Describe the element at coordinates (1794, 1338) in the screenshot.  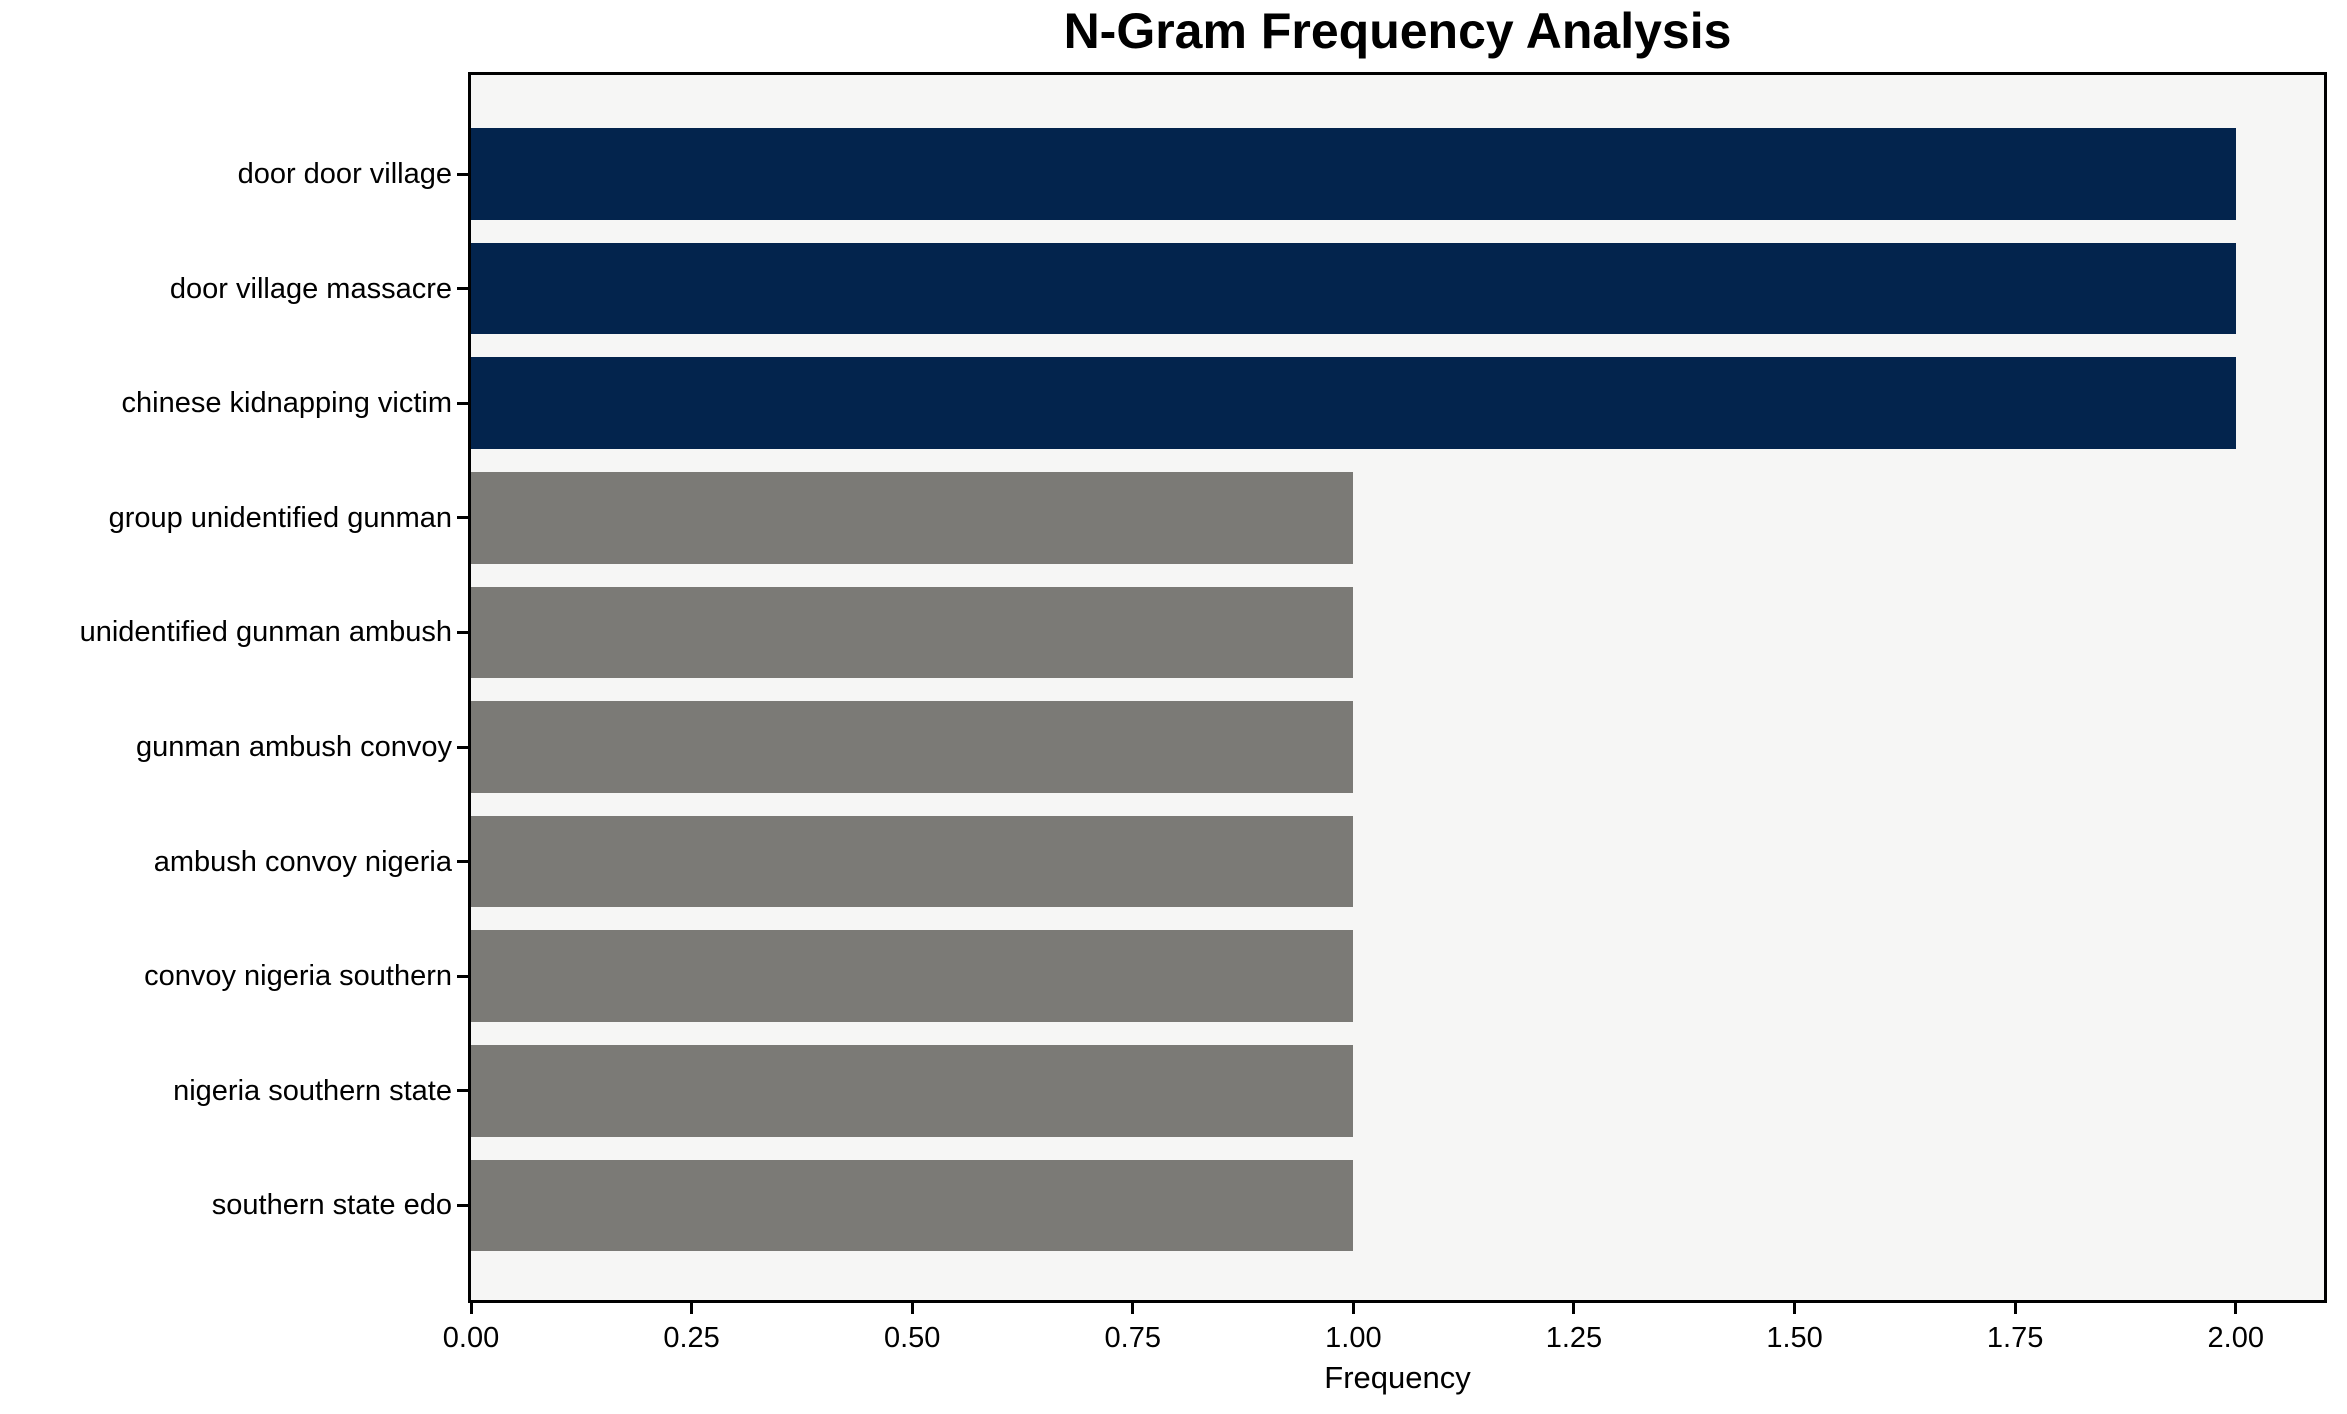
I see `x-tick-label: 1.50` at that location.